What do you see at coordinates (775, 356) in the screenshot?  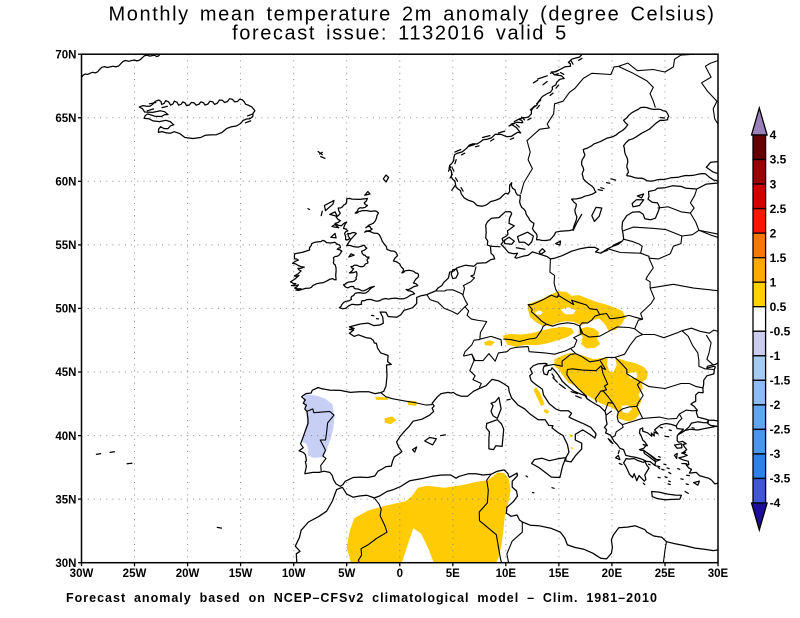 I see `svg-text: -1` at bounding box center [775, 356].